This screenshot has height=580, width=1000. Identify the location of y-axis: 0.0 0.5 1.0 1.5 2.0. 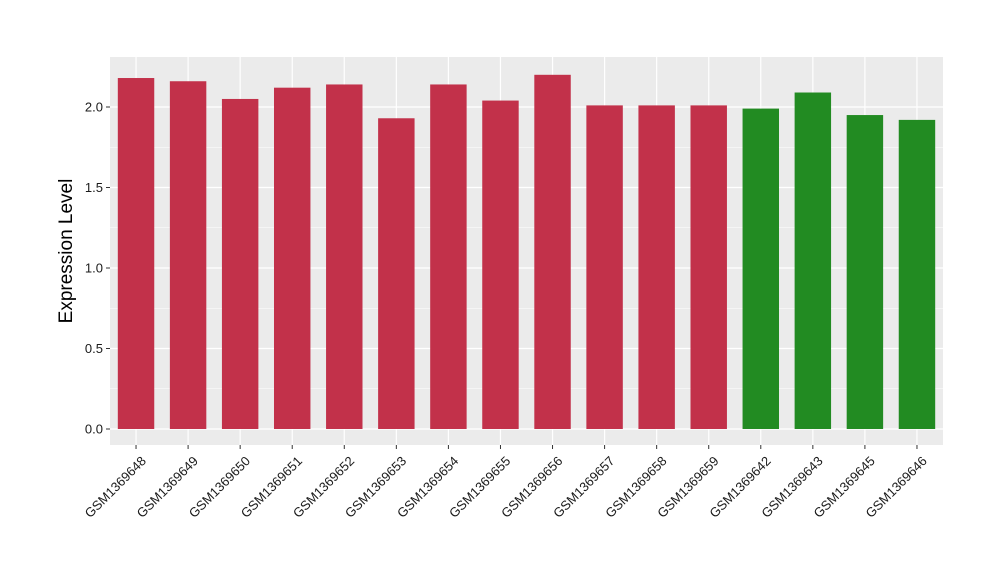
(97, 268).